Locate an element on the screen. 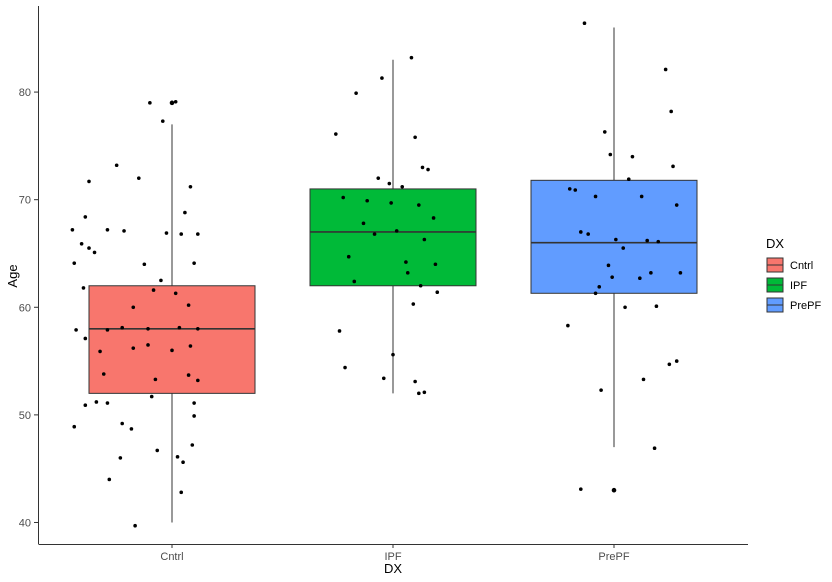  legend-entry-prepf: PrePF is located at coordinates (793, 305).